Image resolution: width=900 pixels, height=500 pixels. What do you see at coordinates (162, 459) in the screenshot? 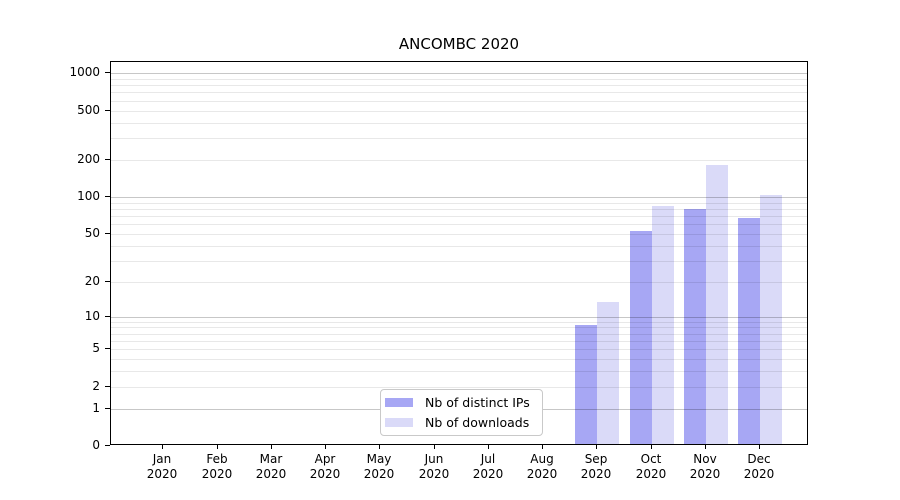
I see `x-tick-month: Jan` at bounding box center [162, 459].